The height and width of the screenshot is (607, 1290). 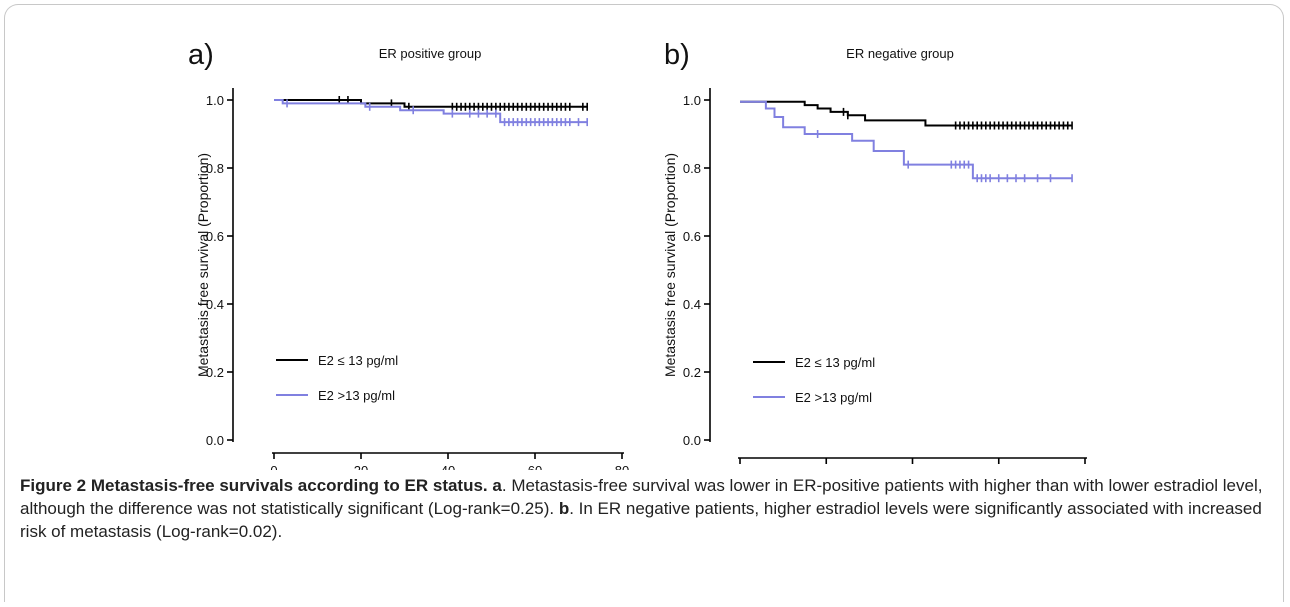 What do you see at coordinates (677, 55) in the screenshot?
I see `panel-label: b)` at bounding box center [677, 55].